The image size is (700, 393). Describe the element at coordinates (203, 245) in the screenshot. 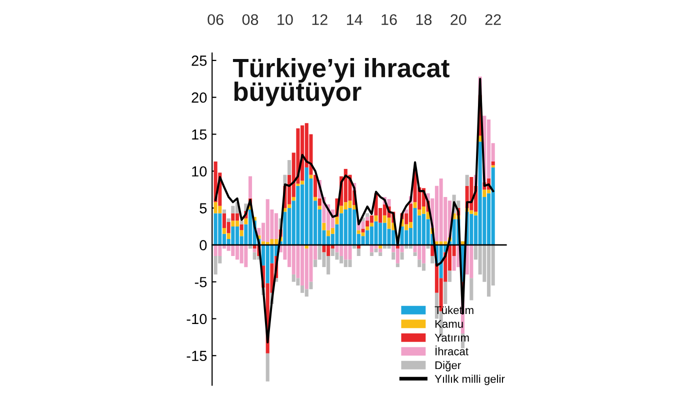

I see `y-tick-label: 0` at that location.